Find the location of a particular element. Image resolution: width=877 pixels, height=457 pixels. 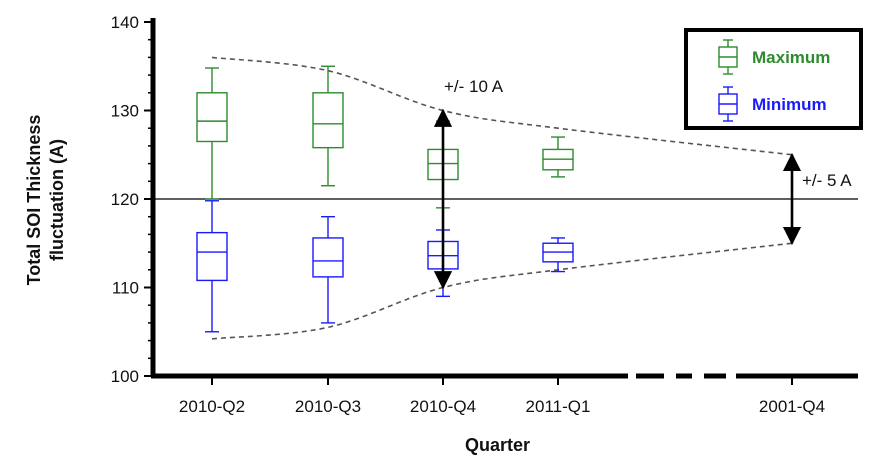

legend-label: Maximum is located at coordinates (791, 57).